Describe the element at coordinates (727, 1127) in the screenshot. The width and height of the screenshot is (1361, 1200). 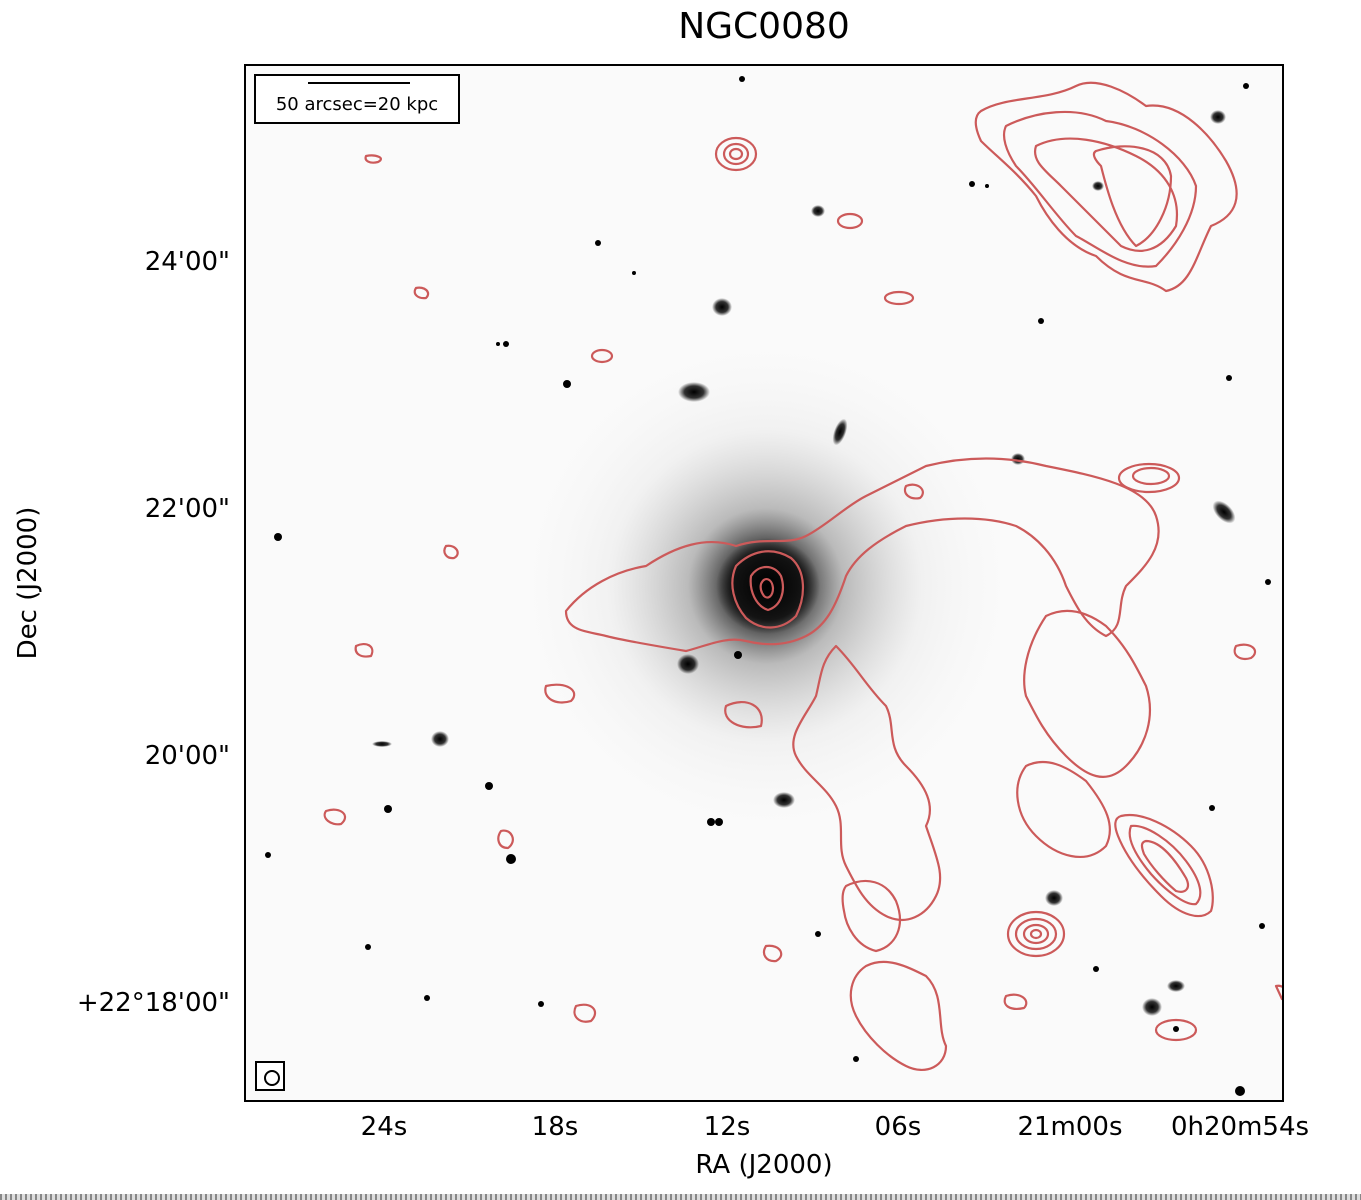
I see `x-tick-label: 12s` at that location.